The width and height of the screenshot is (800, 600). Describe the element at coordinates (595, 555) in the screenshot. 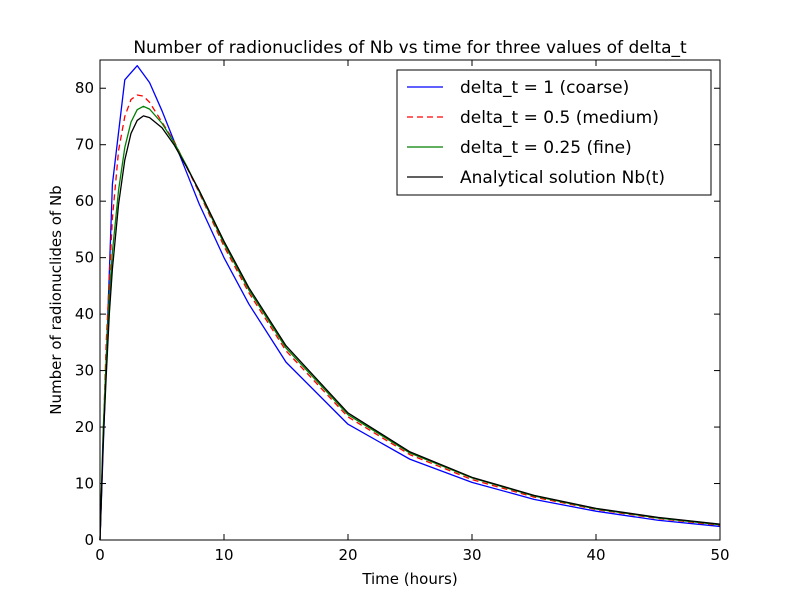

I see `x-tick-label: 40` at that location.